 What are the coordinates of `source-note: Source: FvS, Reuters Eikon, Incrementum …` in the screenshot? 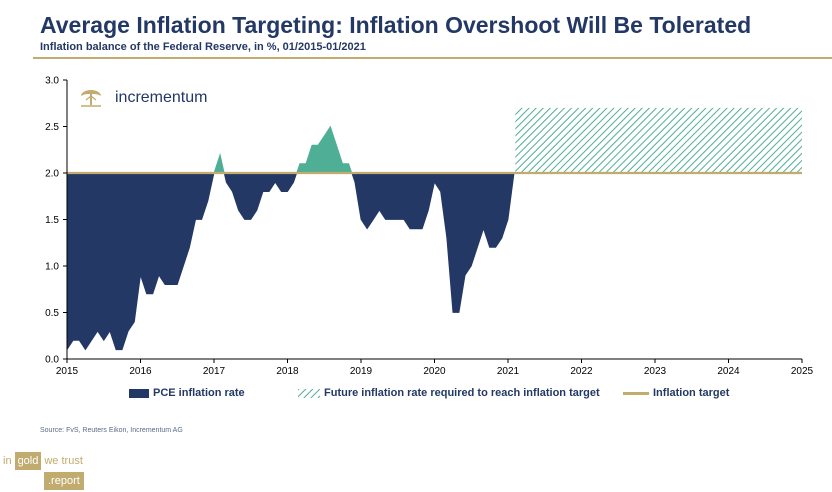 It's located at (111, 430).